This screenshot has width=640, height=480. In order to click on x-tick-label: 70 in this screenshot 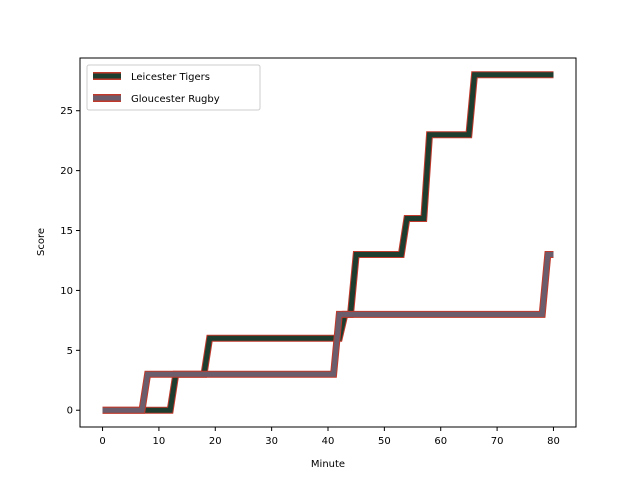, I will do `click(497, 441)`.